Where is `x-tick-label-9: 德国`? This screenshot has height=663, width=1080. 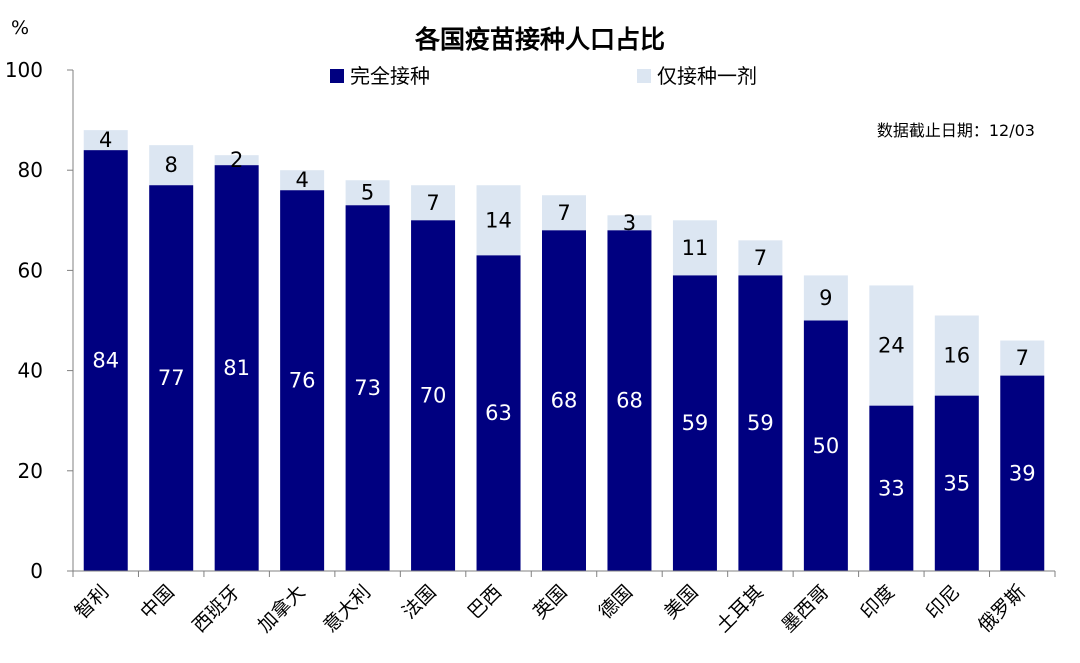 x-tick-label-9: 德国 is located at coordinates (616, 602).